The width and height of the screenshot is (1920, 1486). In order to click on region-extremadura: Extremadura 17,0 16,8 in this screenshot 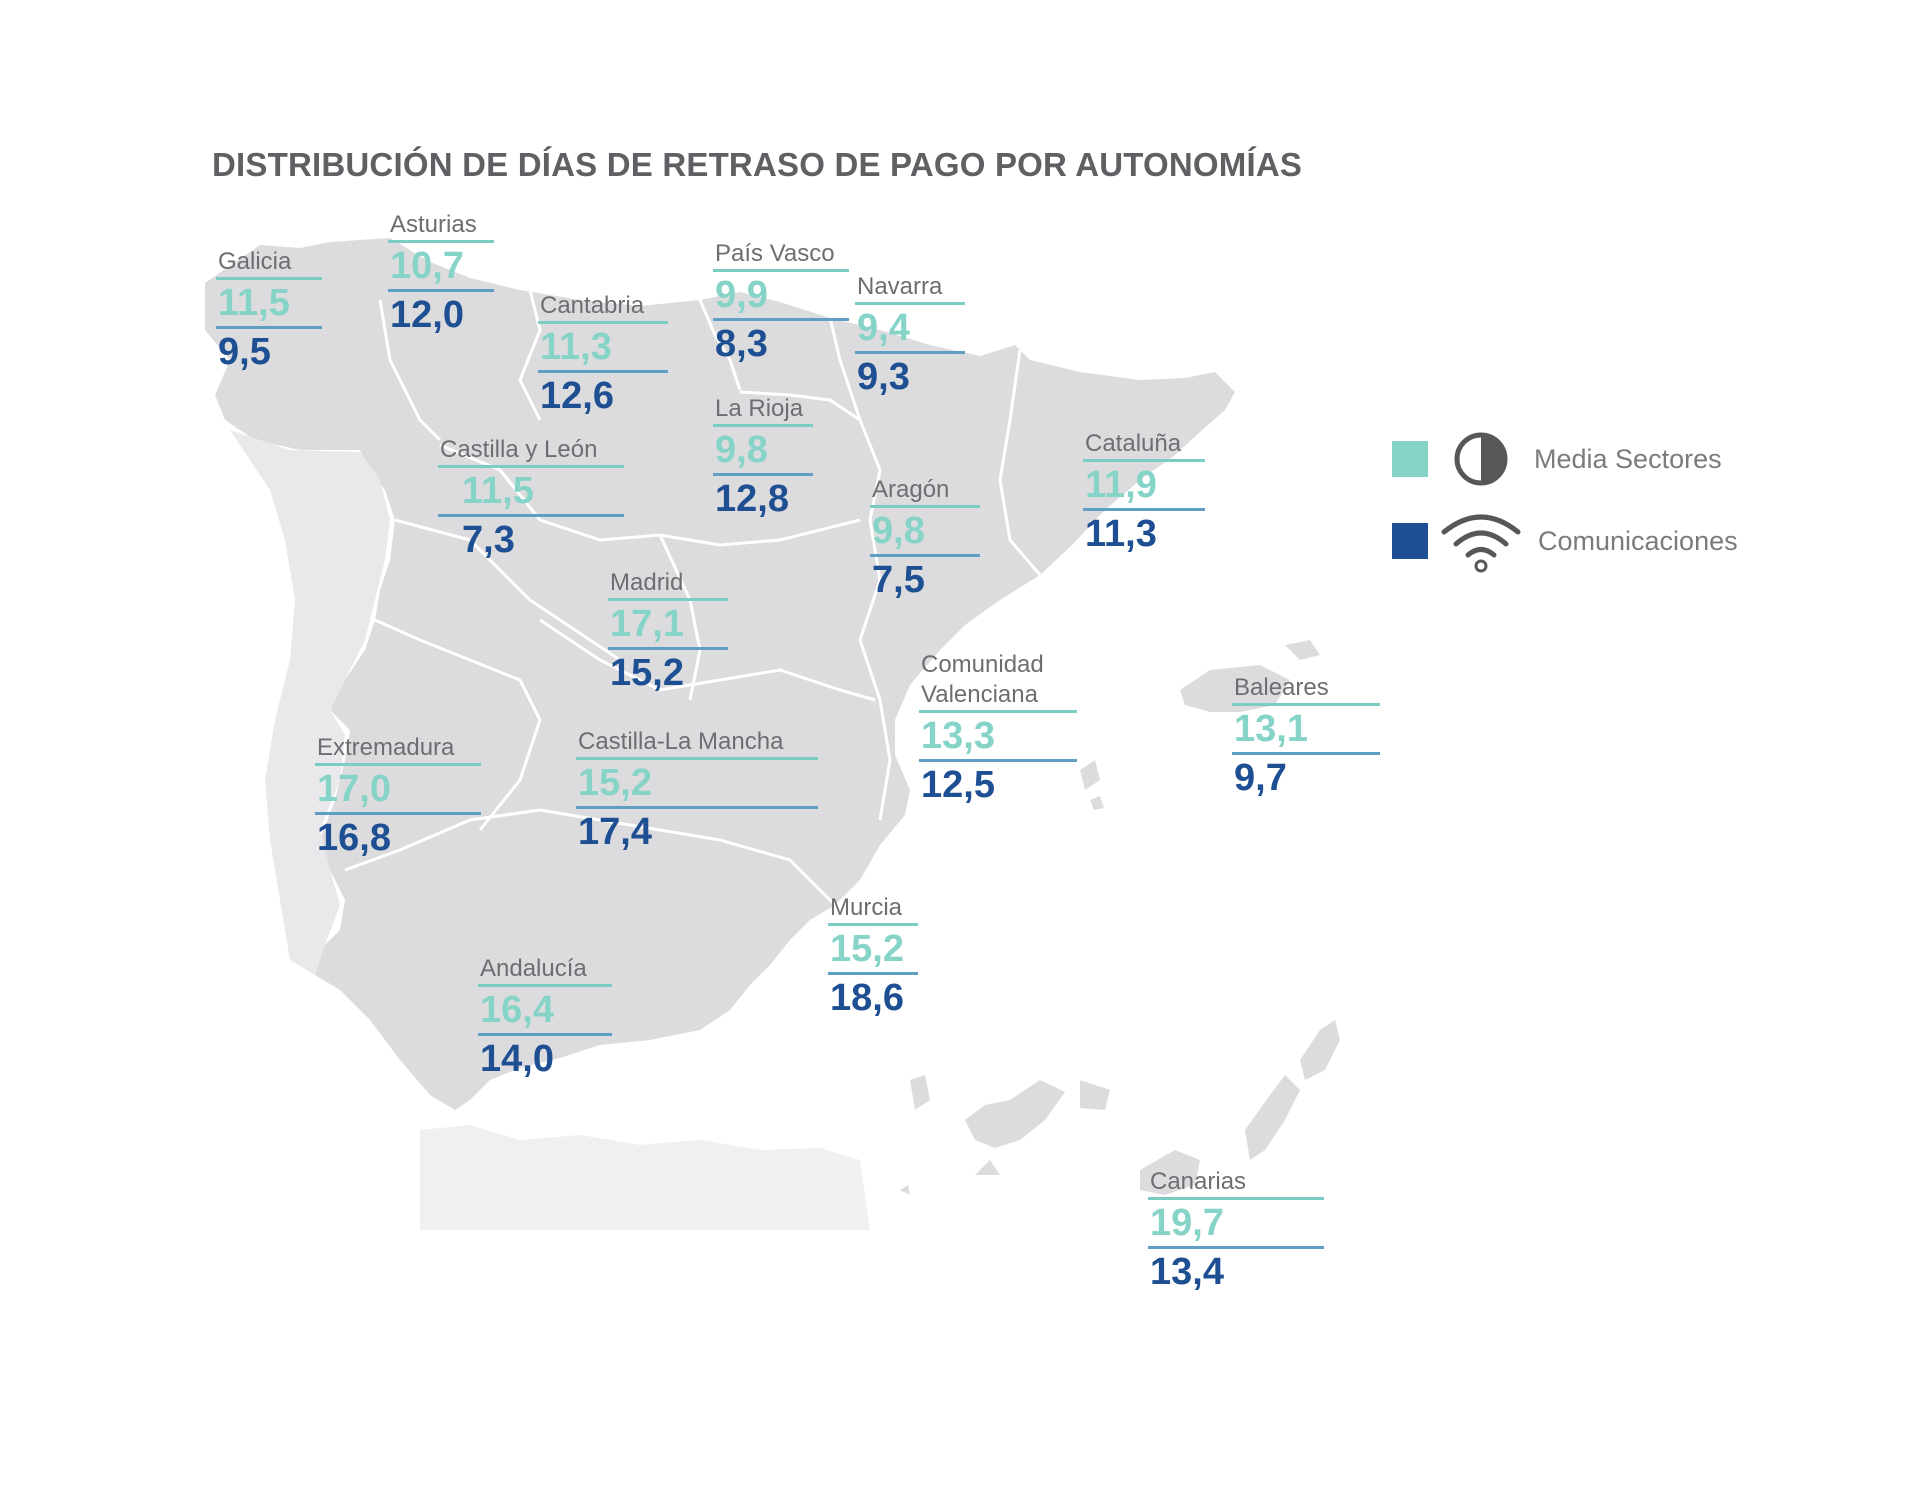, I will do `click(398, 797)`.